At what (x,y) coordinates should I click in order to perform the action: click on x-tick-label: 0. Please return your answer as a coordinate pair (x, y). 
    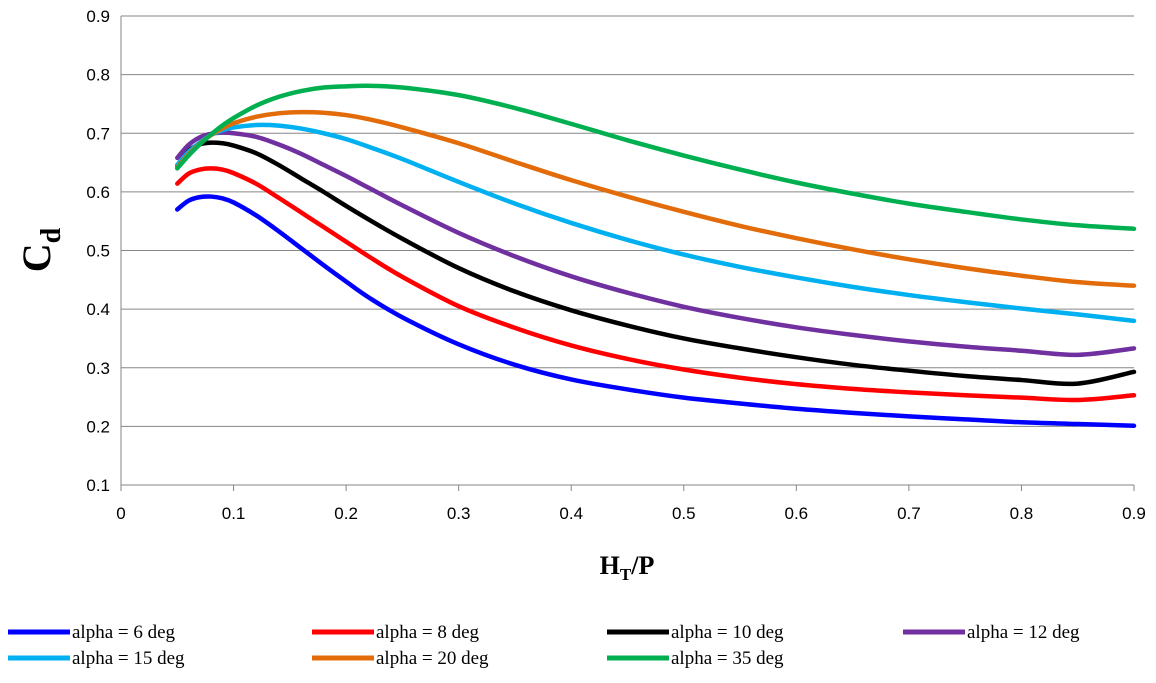
    Looking at the image, I should click on (120, 513).